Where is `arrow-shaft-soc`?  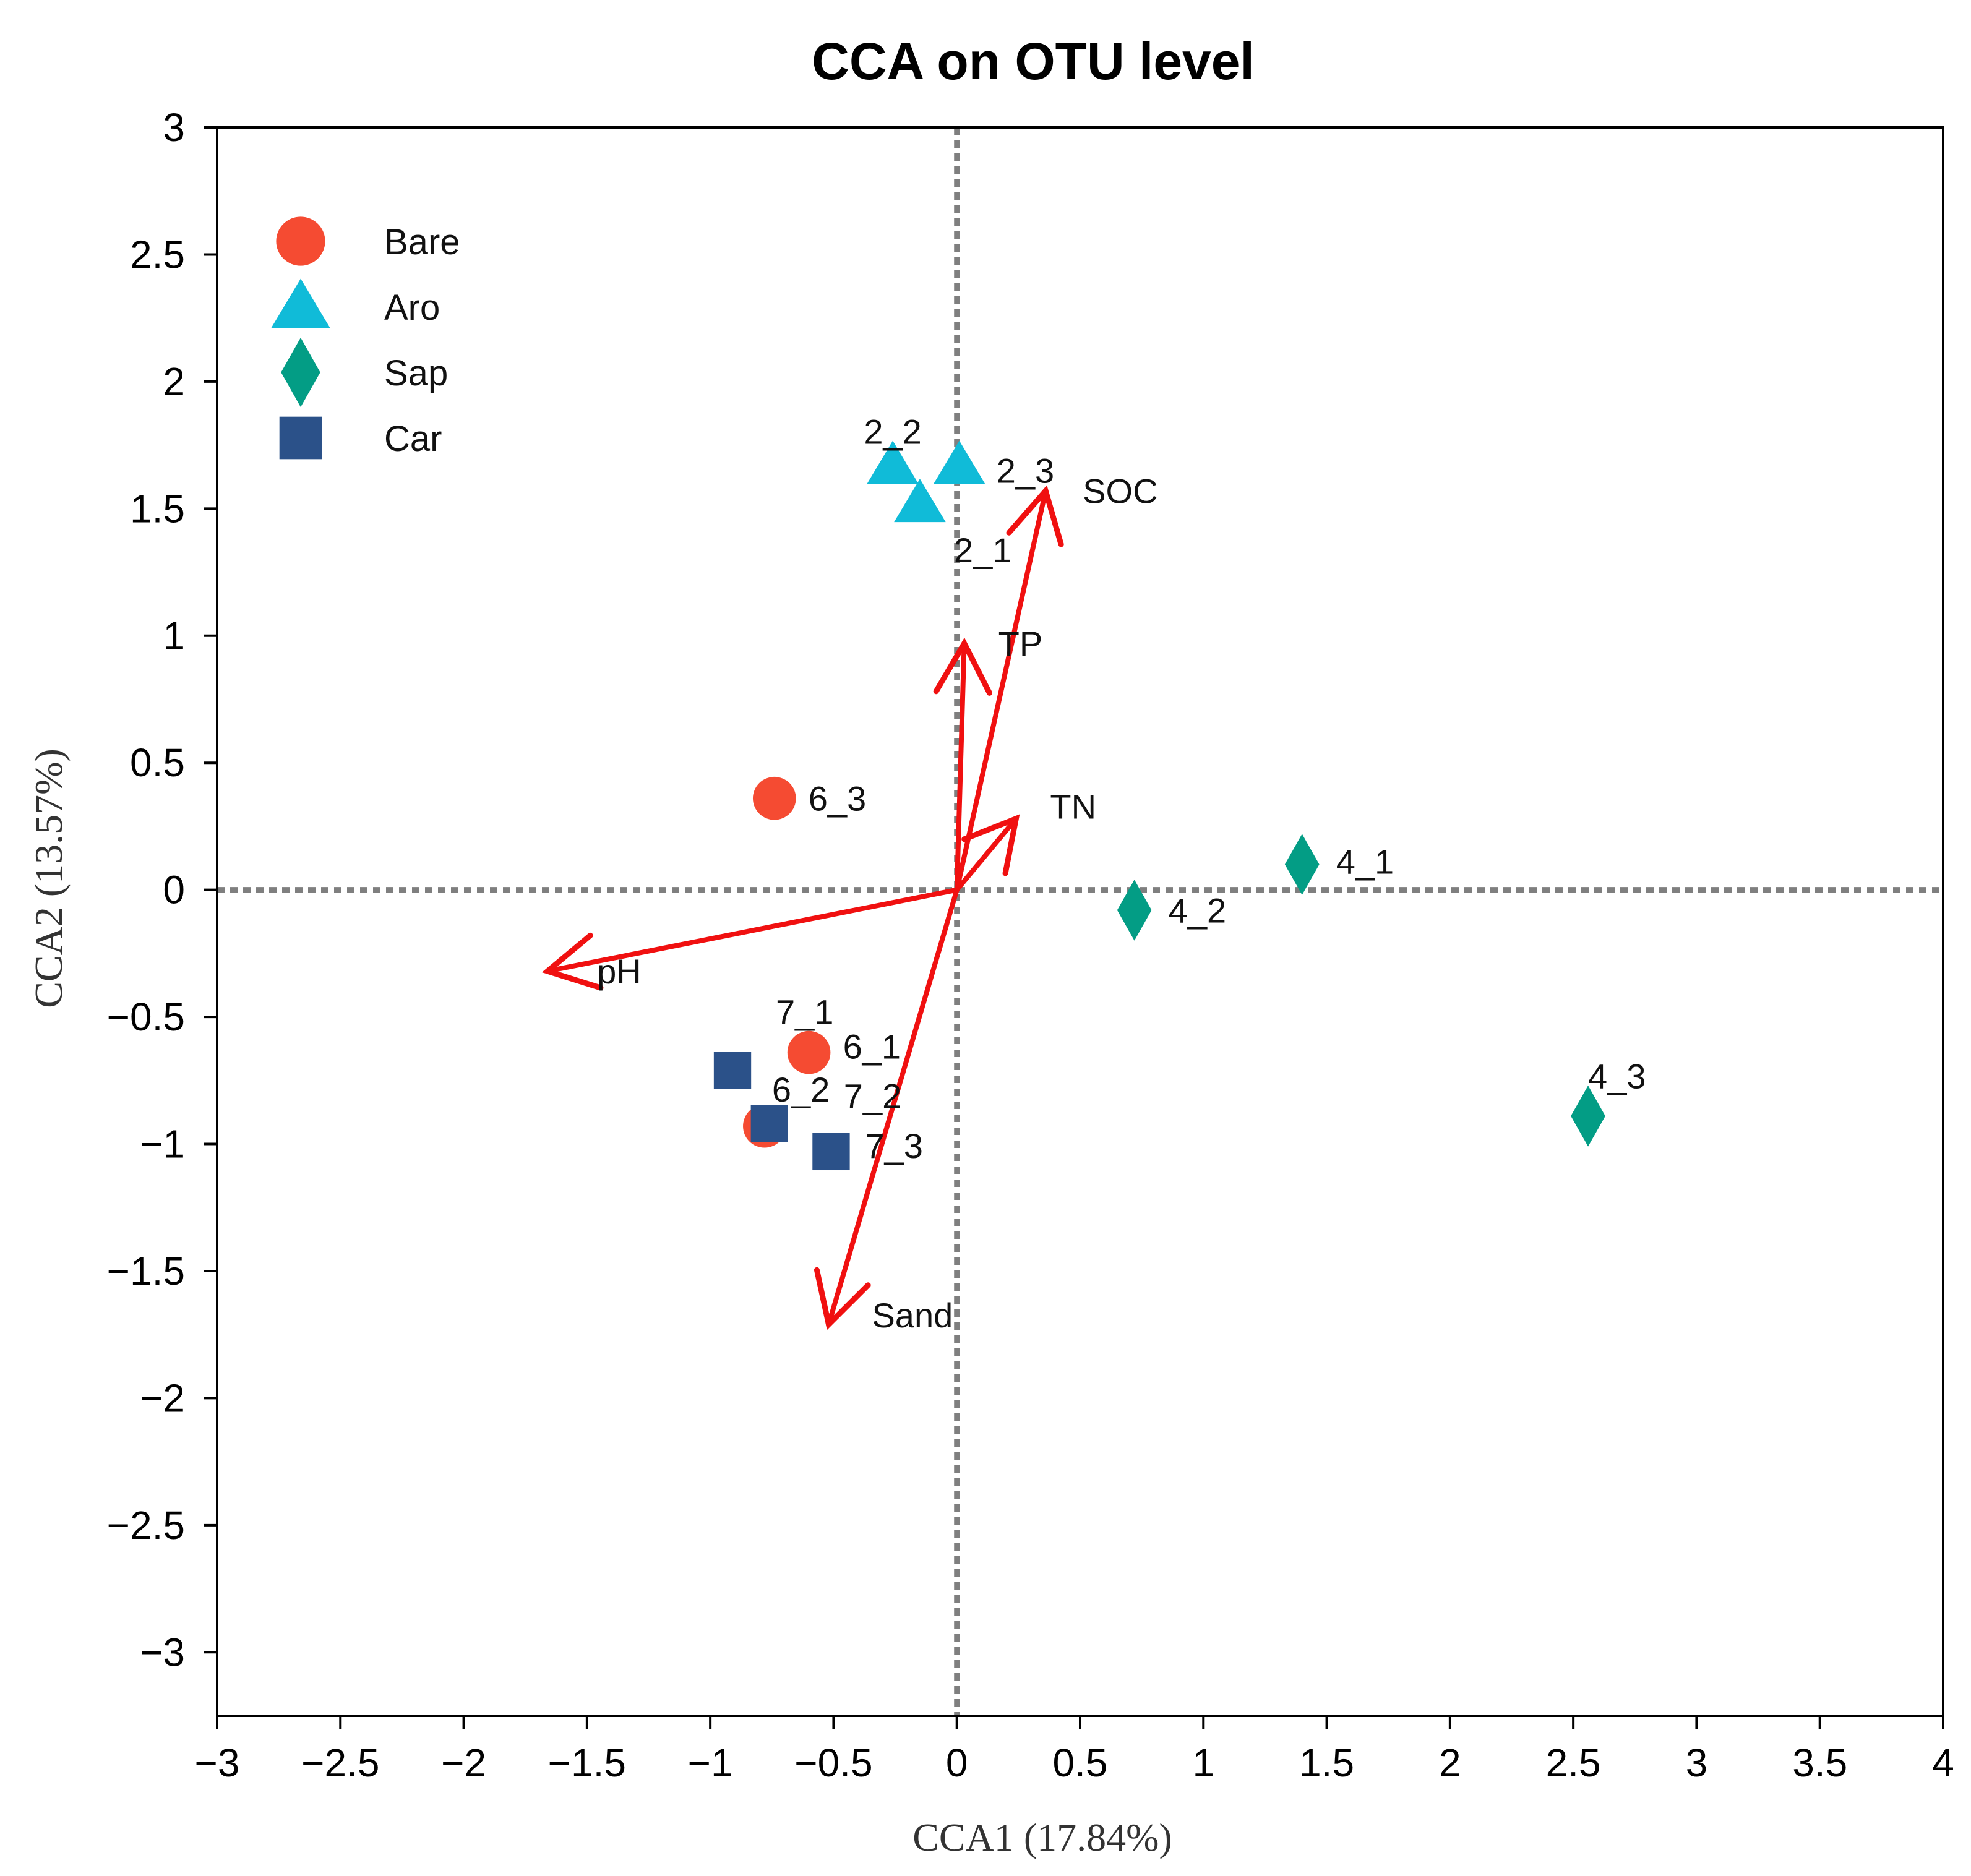
arrow-shaft-soc is located at coordinates (1001, 690).